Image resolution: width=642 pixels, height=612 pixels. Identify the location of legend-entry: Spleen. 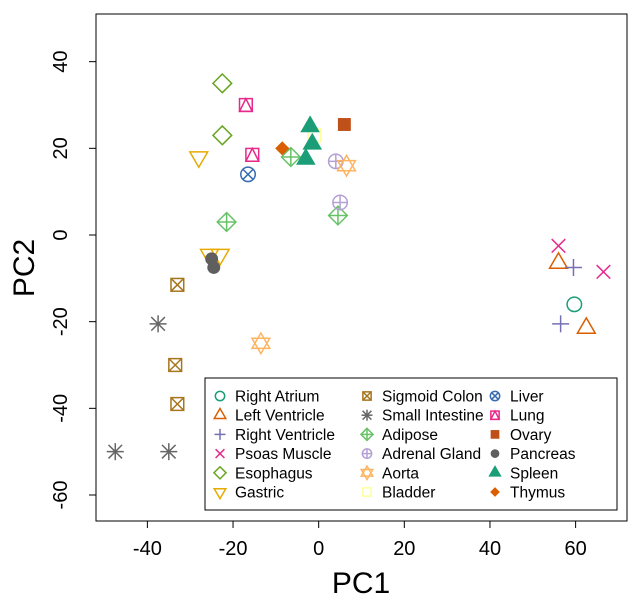
(523, 473).